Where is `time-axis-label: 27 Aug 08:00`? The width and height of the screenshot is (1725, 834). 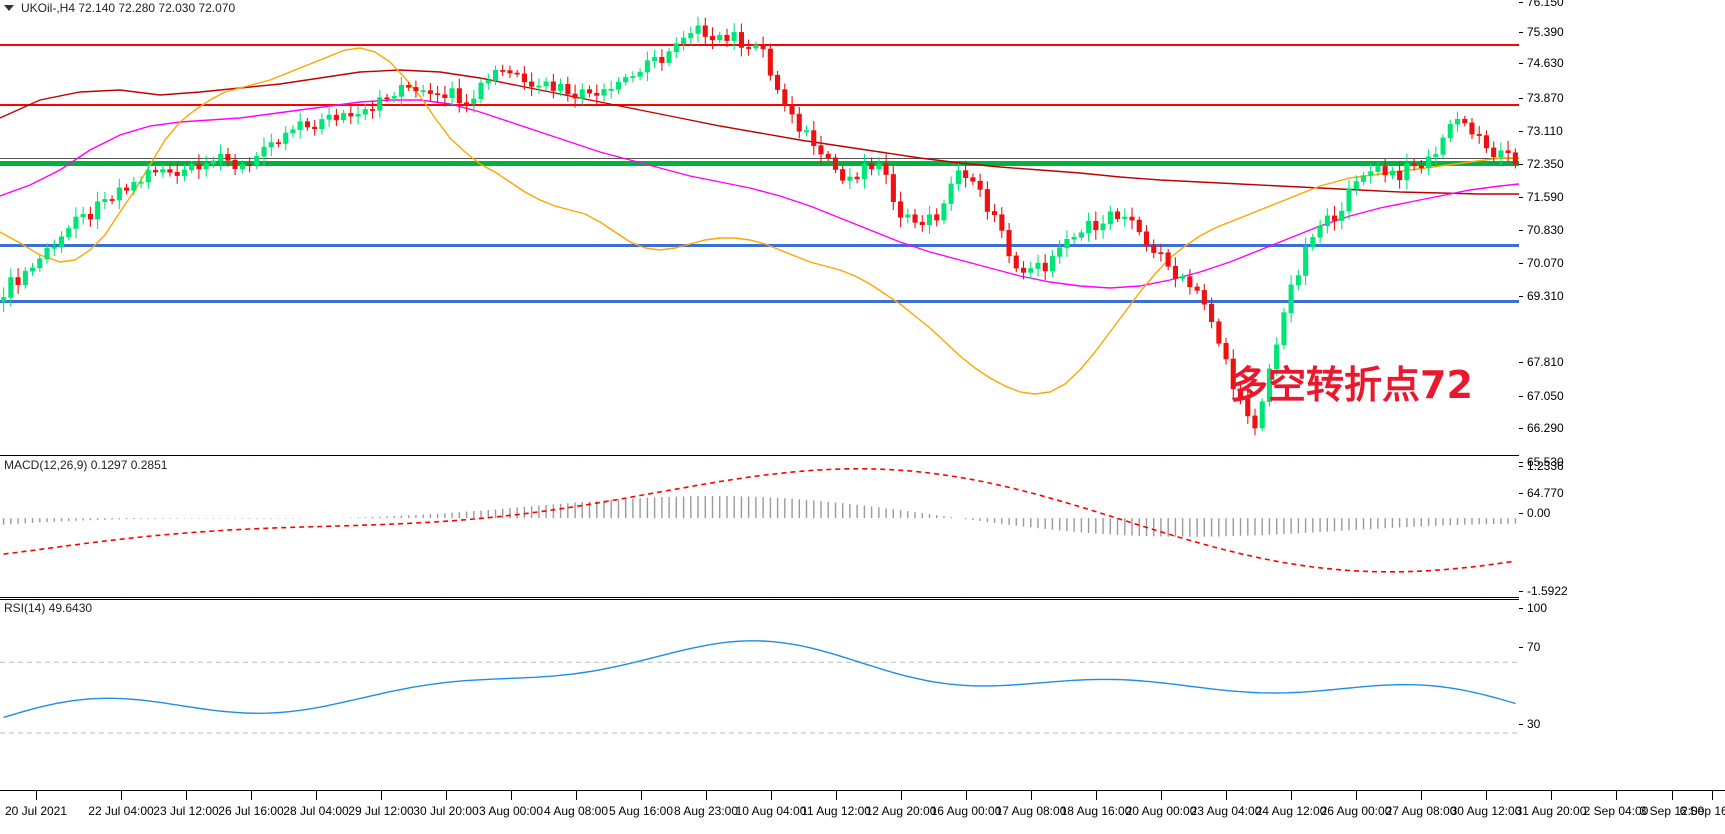 time-axis-label: 27 Aug 08:00 is located at coordinates (1421, 811).